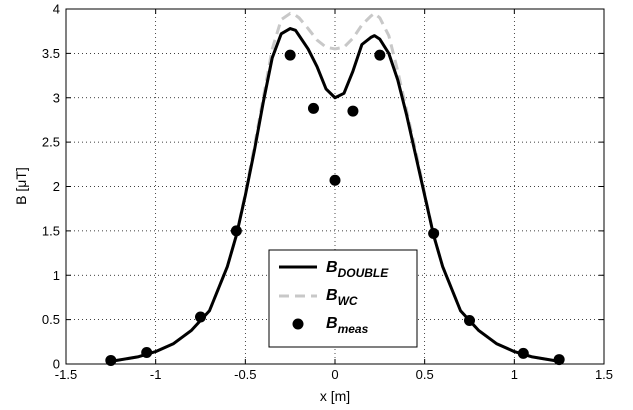 The height and width of the screenshot is (410, 633). What do you see at coordinates (348, 301) in the screenshot?
I see `legend-label-wc-sub: WC` at bounding box center [348, 301].